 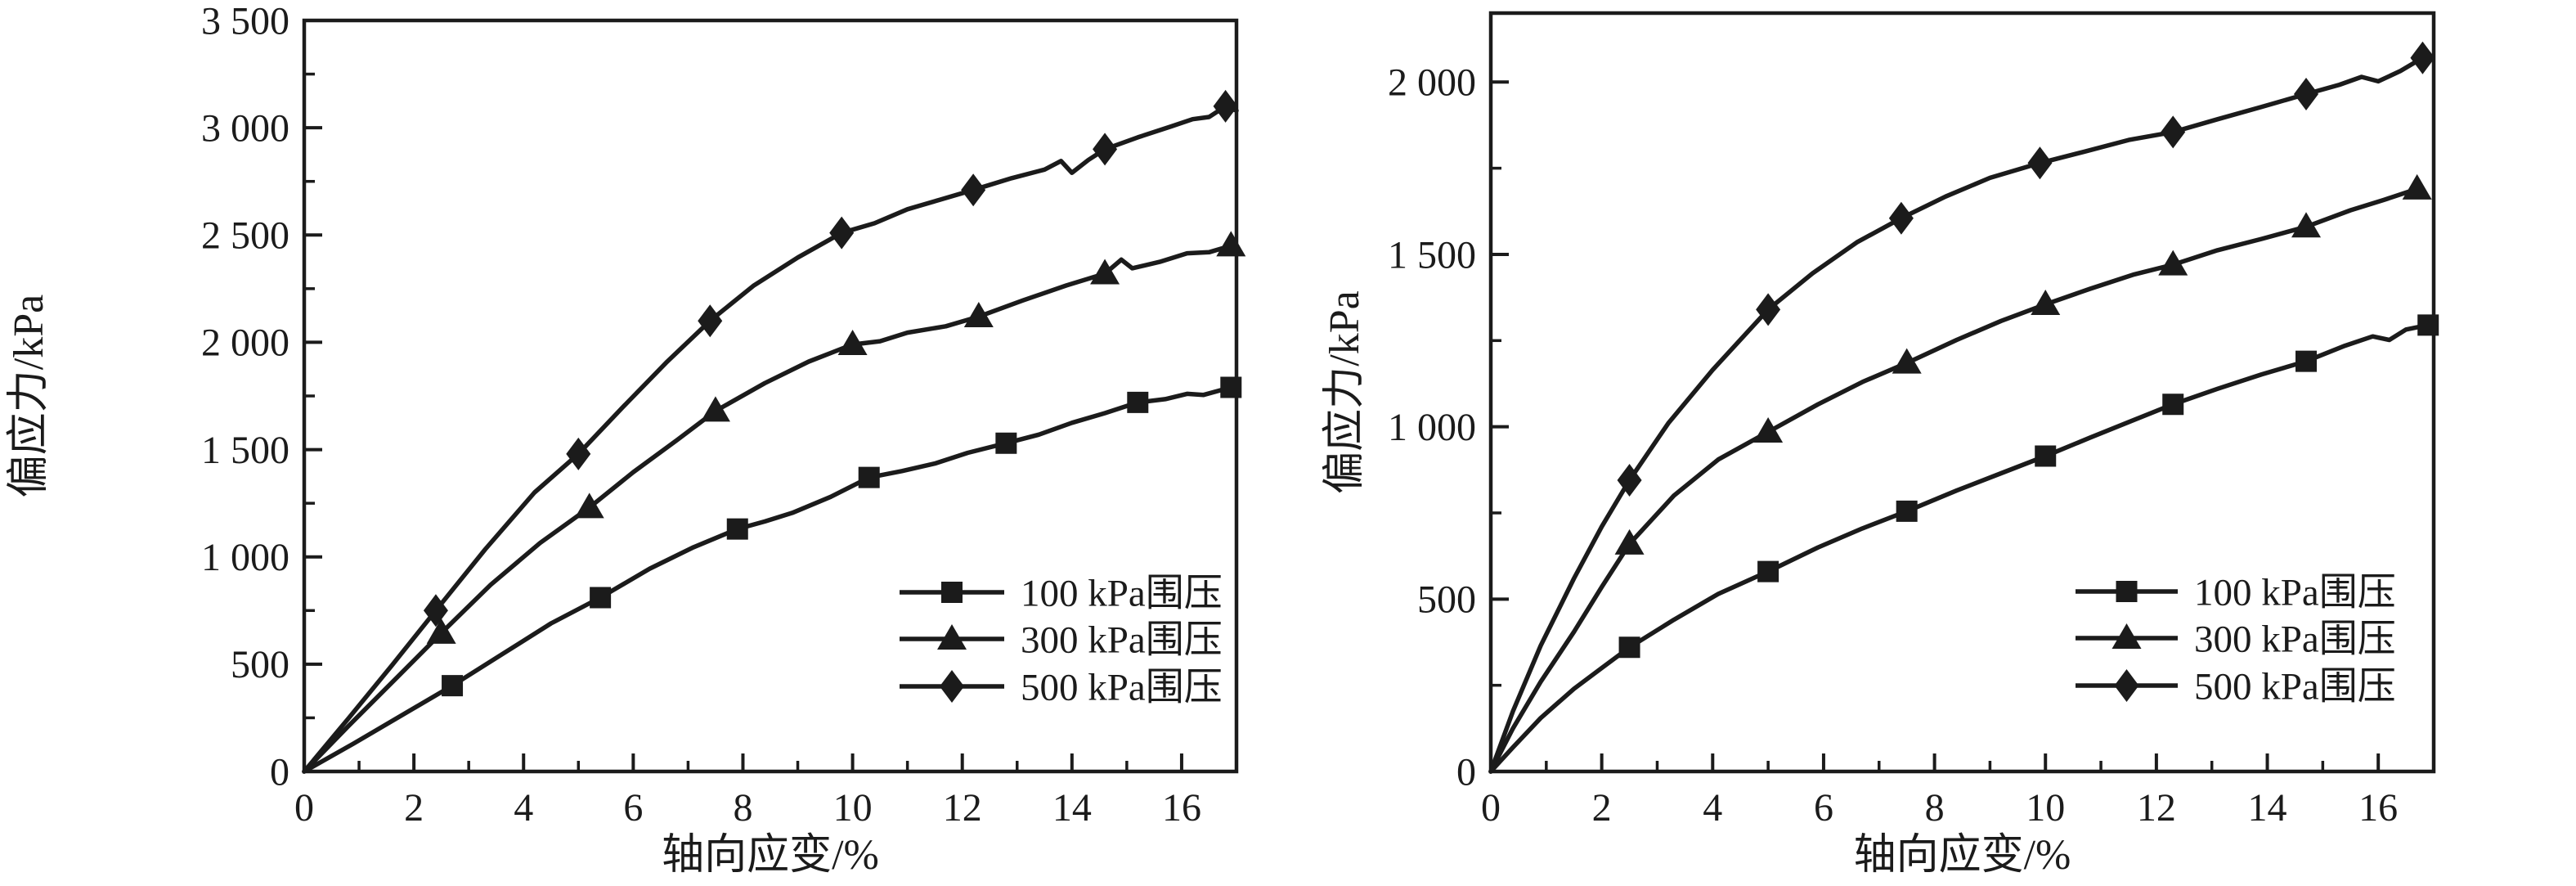 I want to click on y-tick-label: 2 500, so click(x=245, y=236).